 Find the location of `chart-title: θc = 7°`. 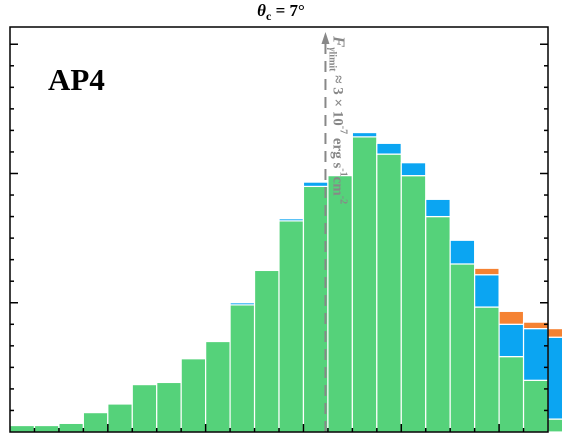

chart-title: θc = 7° is located at coordinates (281, 12).